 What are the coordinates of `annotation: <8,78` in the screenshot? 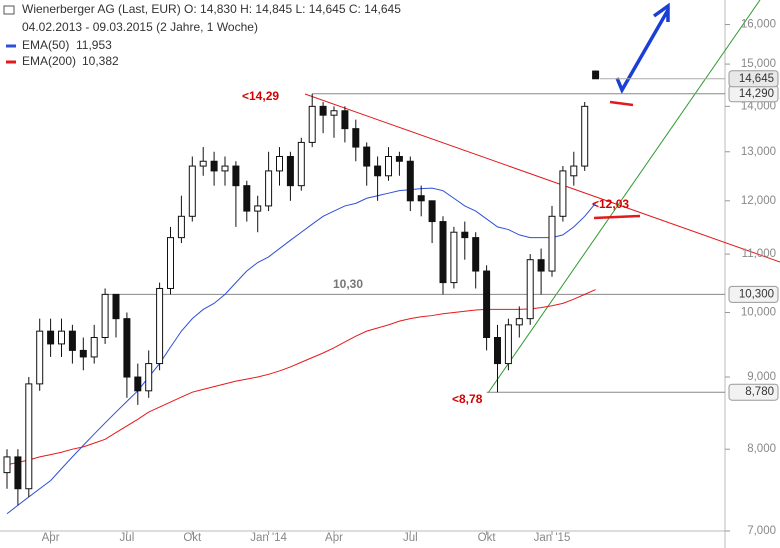 It's located at (467, 399).